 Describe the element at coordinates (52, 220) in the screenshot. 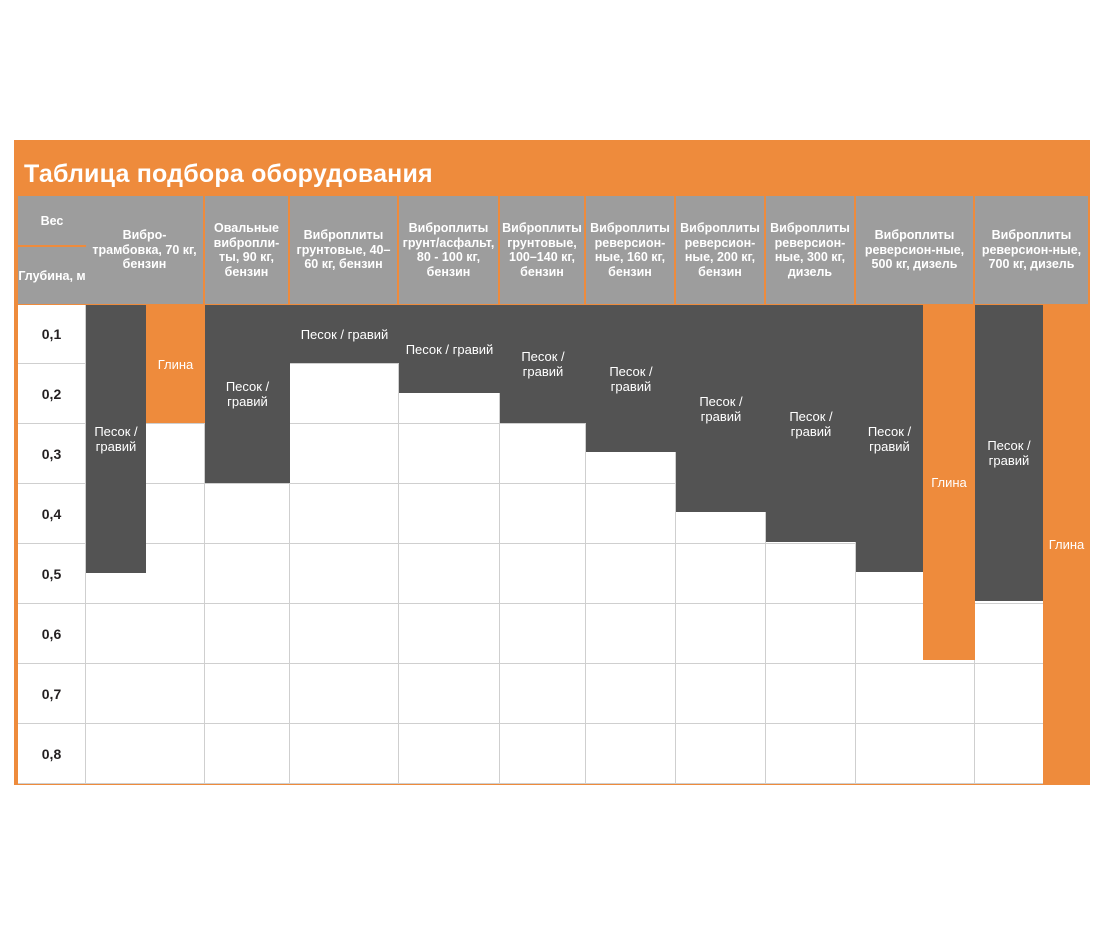

I see `header-weight-label: Вес` at that location.